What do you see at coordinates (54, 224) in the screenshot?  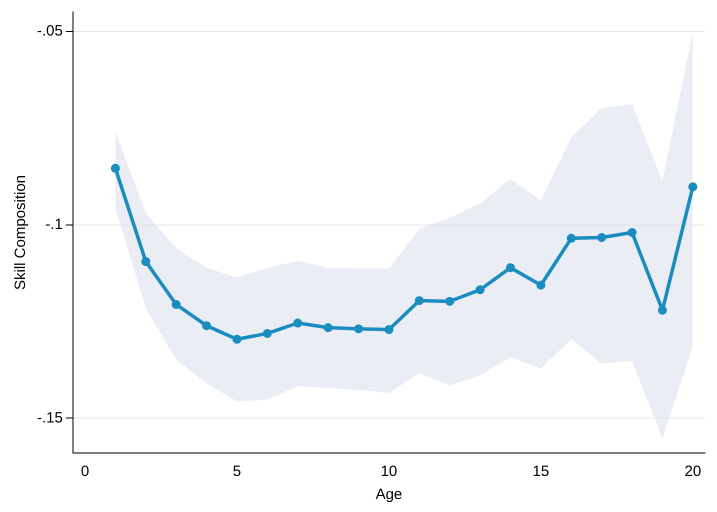 I see `y-tick-label: -.1` at bounding box center [54, 224].